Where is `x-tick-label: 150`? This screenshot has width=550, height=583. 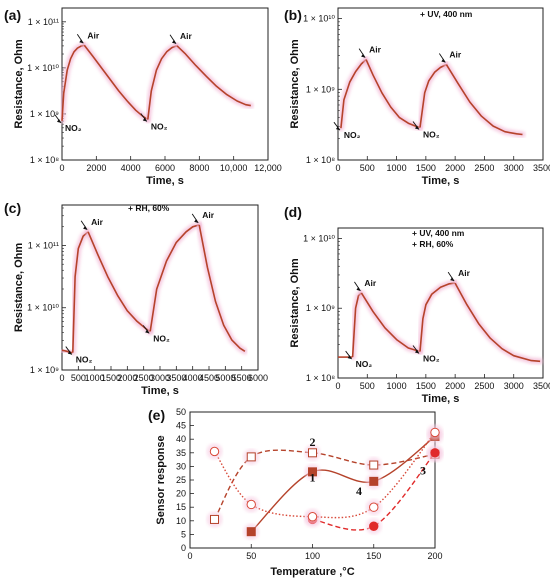 x-tick-label: 150 is located at coordinates (373, 556).